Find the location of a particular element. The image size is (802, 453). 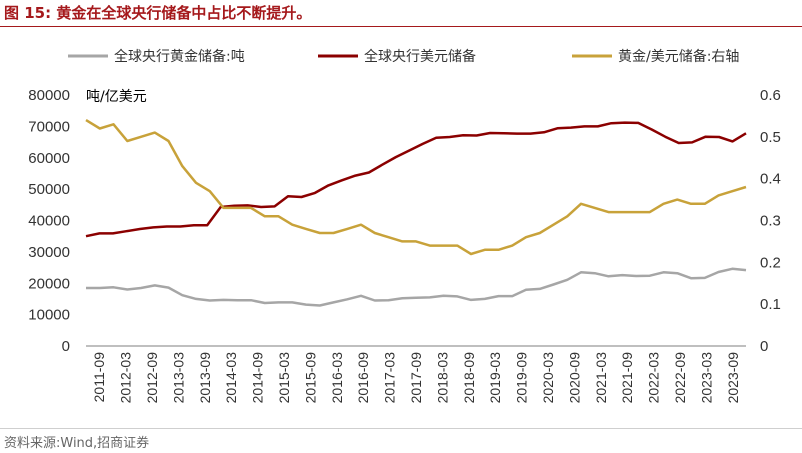

x-tick-label: 2016-09 is located at coordinates (363, 378).